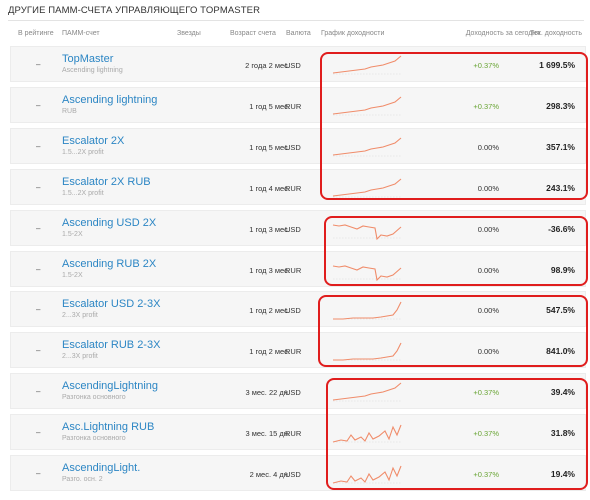  Describe the element at coordinates (560, 106) in the screenshot. I see `current-yield: 298.3%` at that location.